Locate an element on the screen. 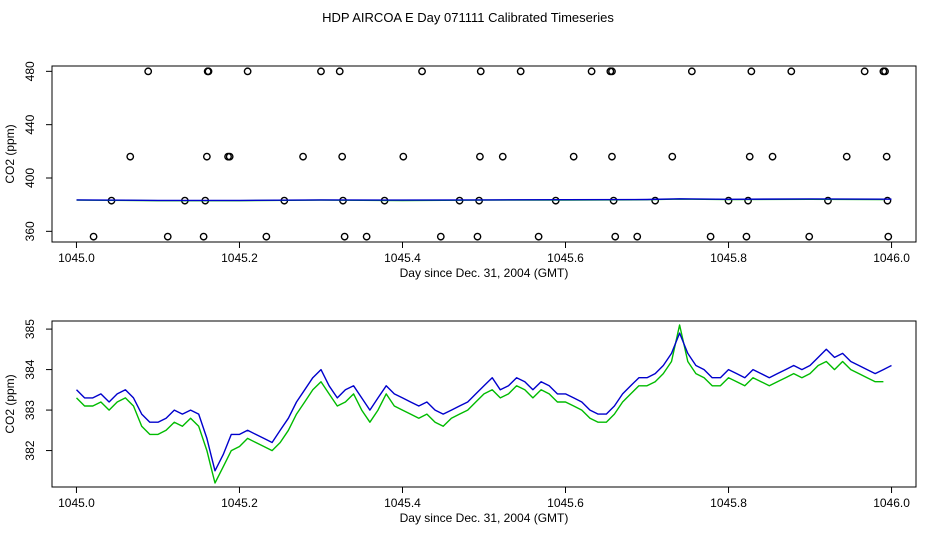 The height and width of the screenshot is (540, 936). y-tick-label: 385 is located at coordinates (30, 329).